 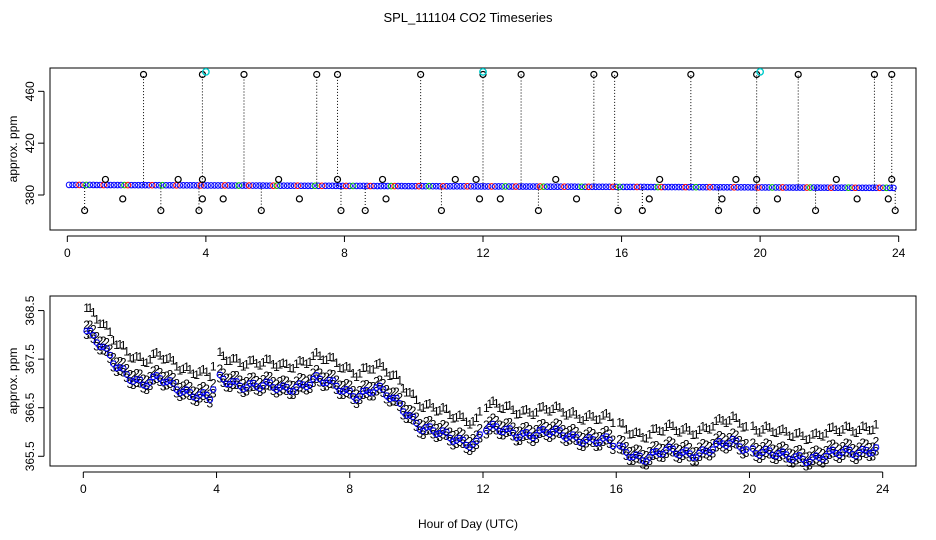 What do you see at coordinates (617, 489) in the screenshot?
I see `bottom-x-tick-label: 16` at bounding box center [617, 489].